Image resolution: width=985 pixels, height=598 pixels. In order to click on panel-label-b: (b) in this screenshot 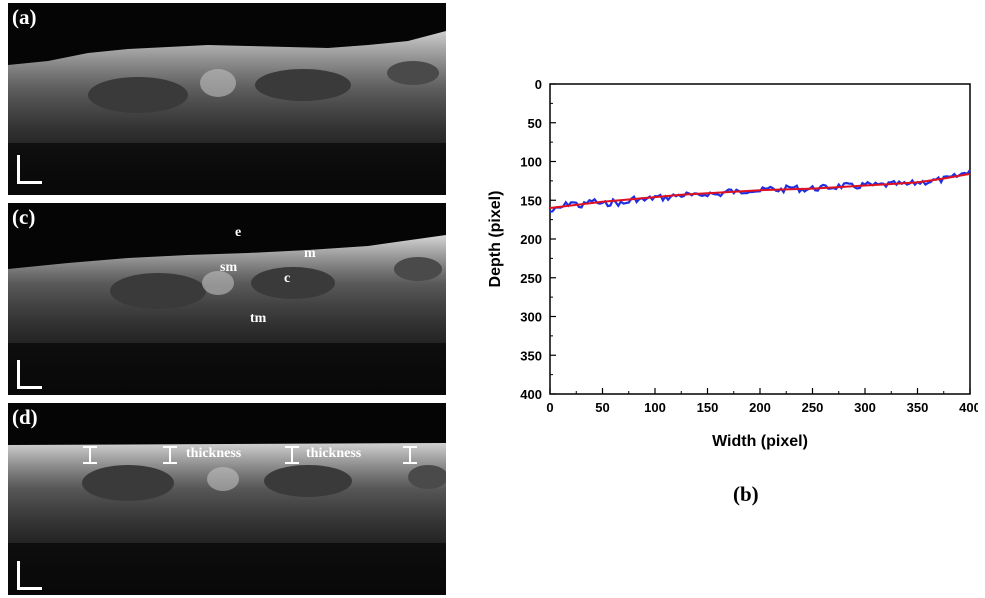, I will do `click(746, 494)`.